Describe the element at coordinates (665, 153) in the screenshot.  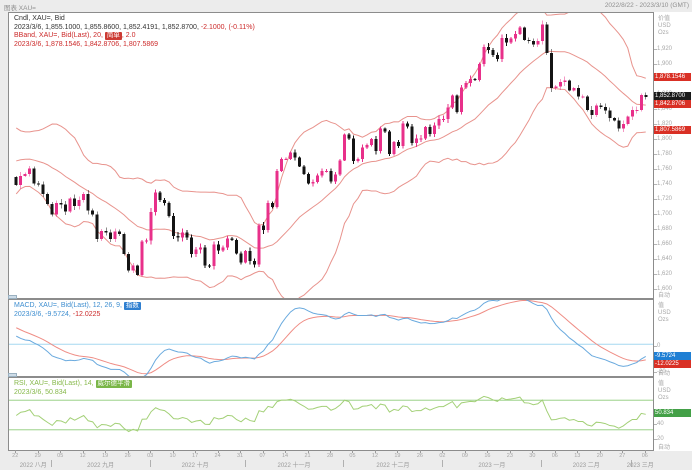
I see `price-tick-label: 1,780` at that location.